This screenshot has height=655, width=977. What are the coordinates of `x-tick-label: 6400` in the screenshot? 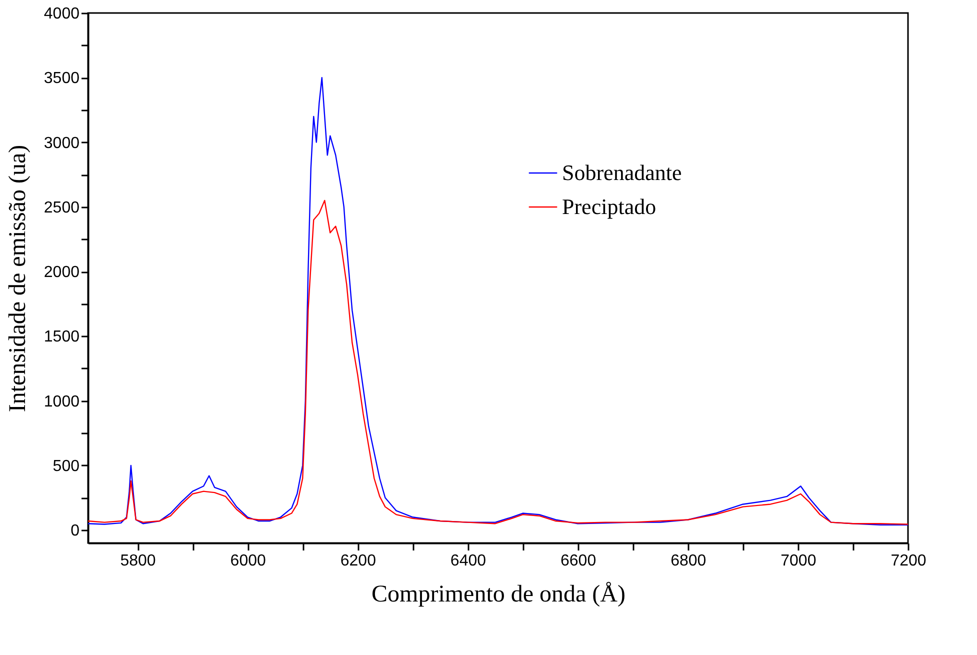 It's located at (468, 561).